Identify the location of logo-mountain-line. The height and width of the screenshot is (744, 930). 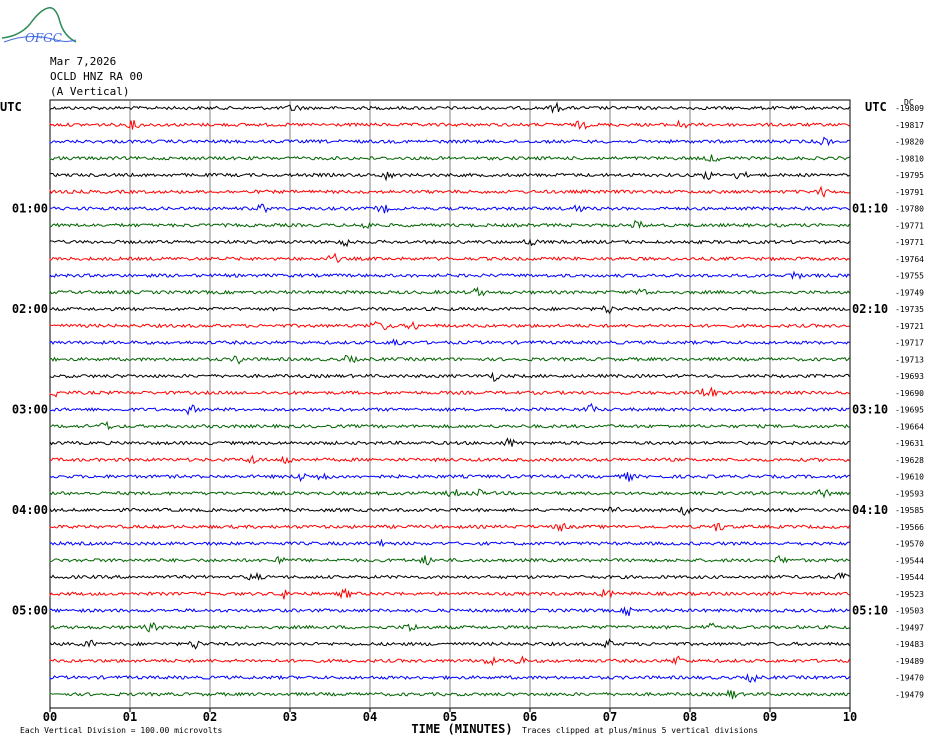
(39, 25).